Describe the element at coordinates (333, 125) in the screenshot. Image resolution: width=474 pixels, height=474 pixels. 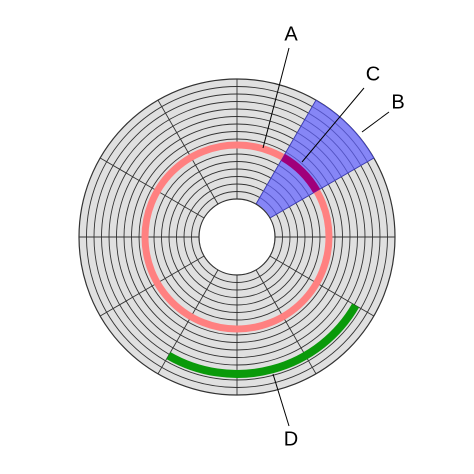
I see `leader-c` at that location.